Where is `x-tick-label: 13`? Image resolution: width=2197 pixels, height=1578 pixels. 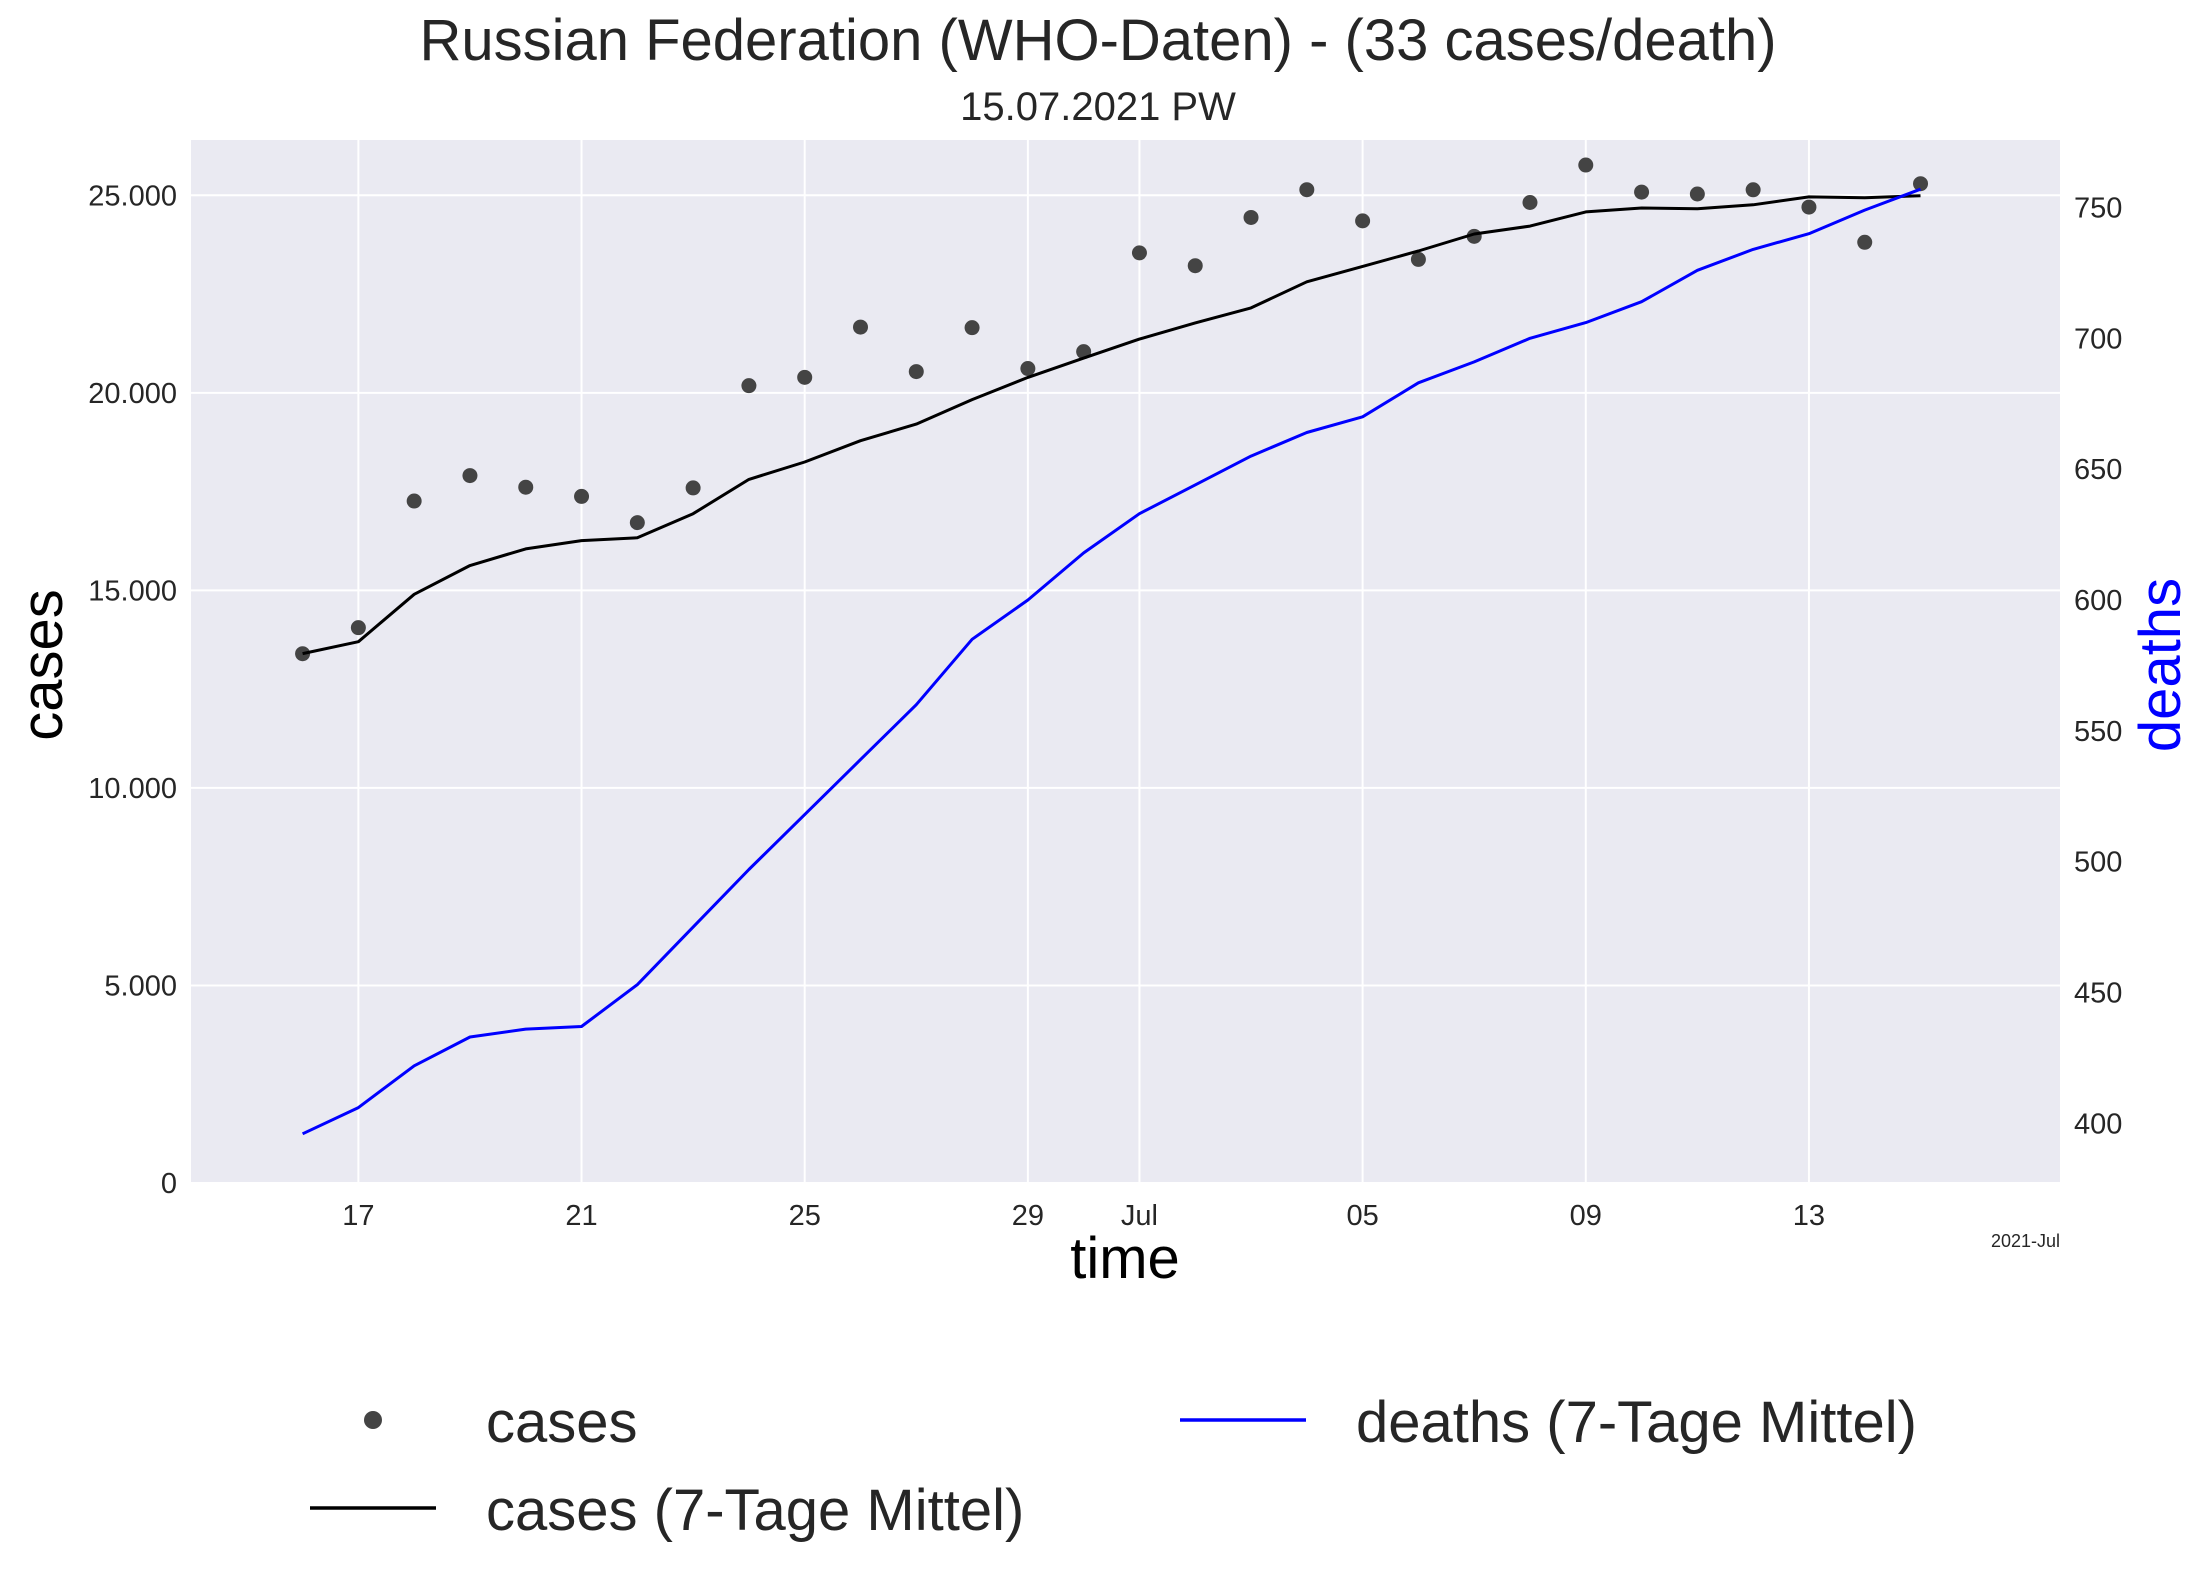
x-tick-label: 13 is located at coordinates (1809, 1216).